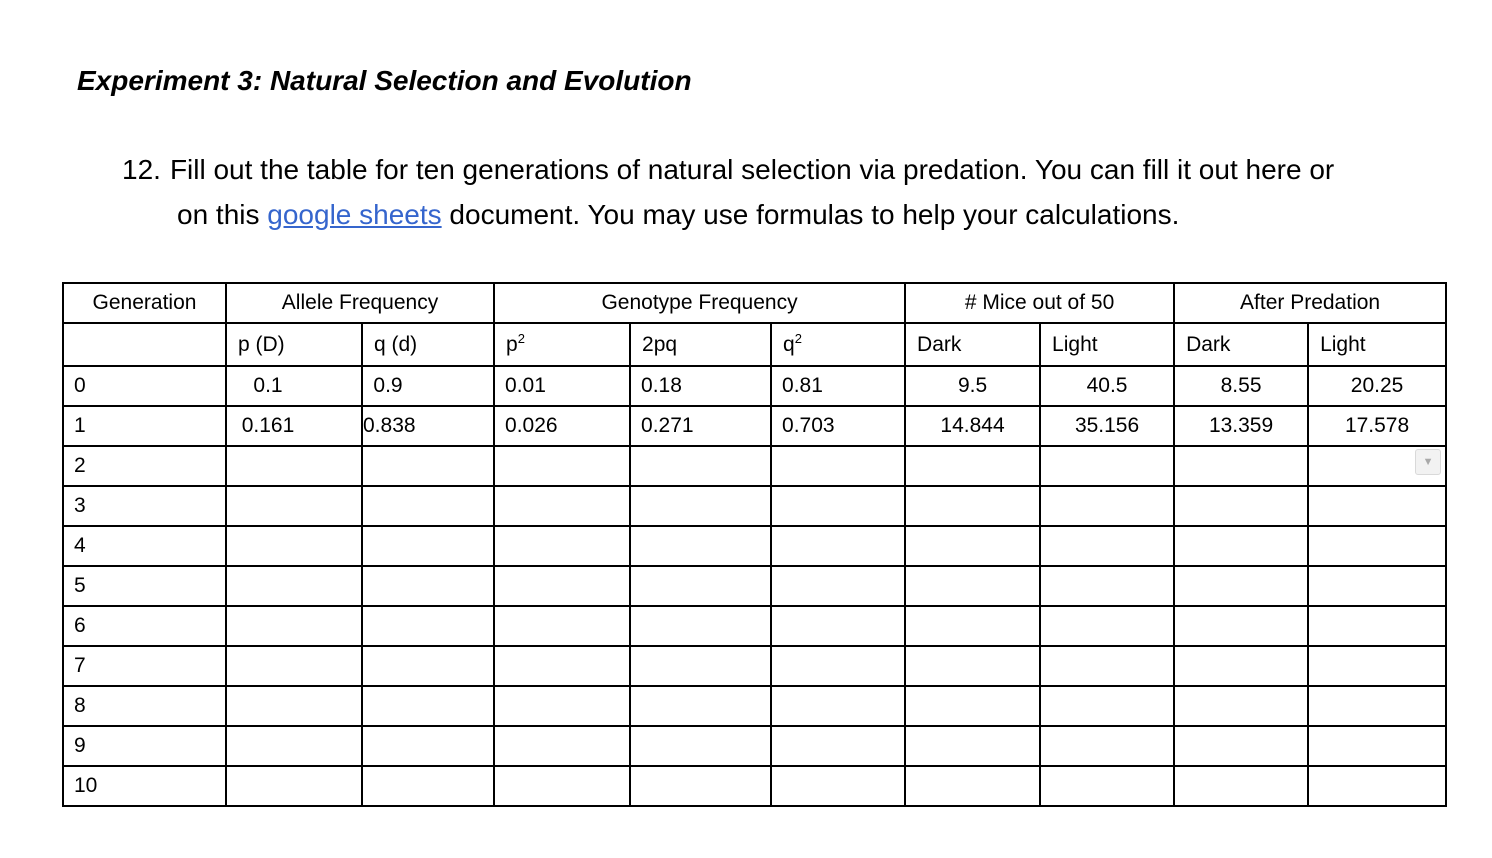  Describe the element at coordinates (973, 386) in the screenshot. I see `value-cell: 9.5` at that location.